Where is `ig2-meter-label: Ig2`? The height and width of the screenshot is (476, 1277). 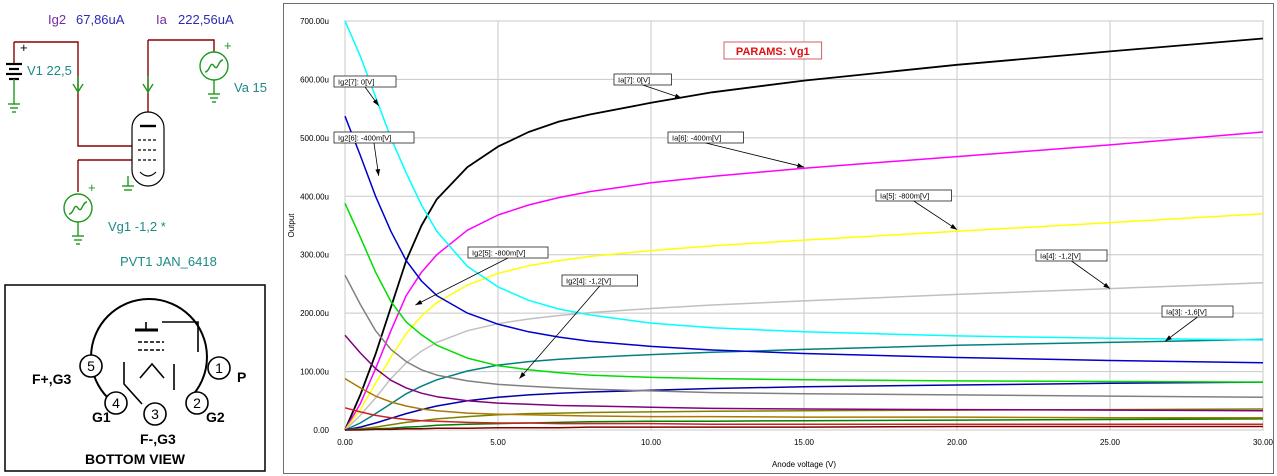
ig2-meter-label: Ig2 is located at coordinates (57, 19).